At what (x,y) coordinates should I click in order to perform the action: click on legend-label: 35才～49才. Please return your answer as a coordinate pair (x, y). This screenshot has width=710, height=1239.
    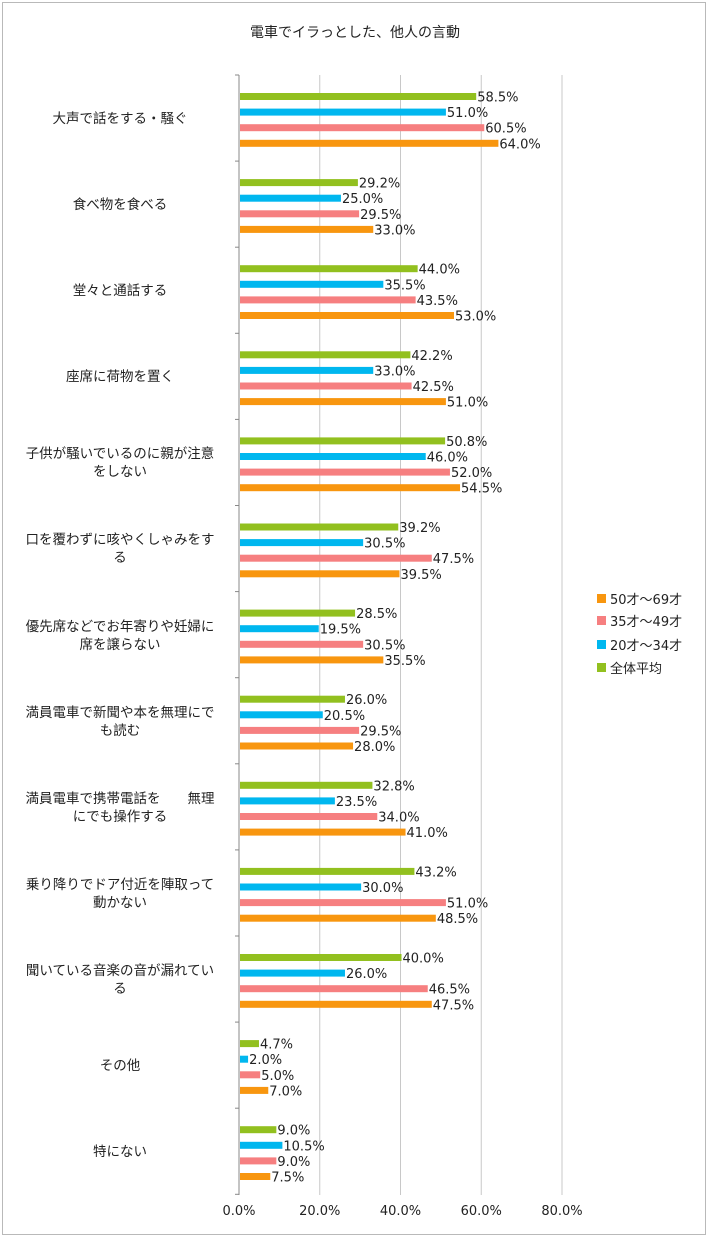
    Looking at the image, I should click on (646, 622).